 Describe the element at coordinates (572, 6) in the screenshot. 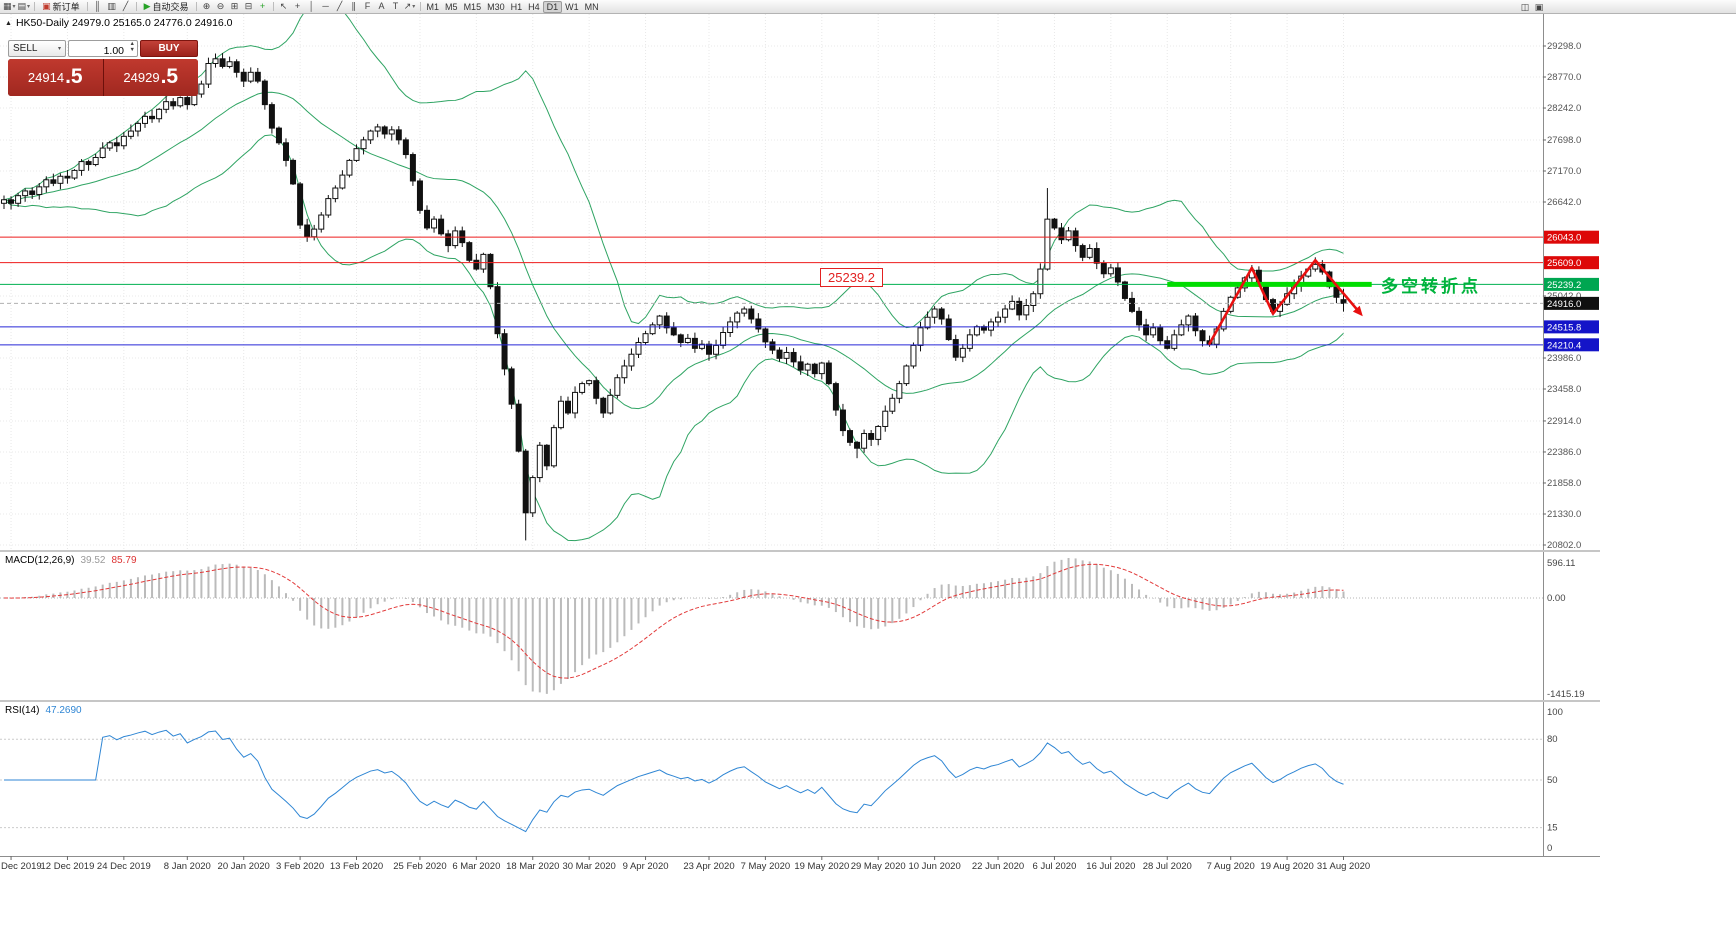

I see `timeframe-w1: W1` at that location.